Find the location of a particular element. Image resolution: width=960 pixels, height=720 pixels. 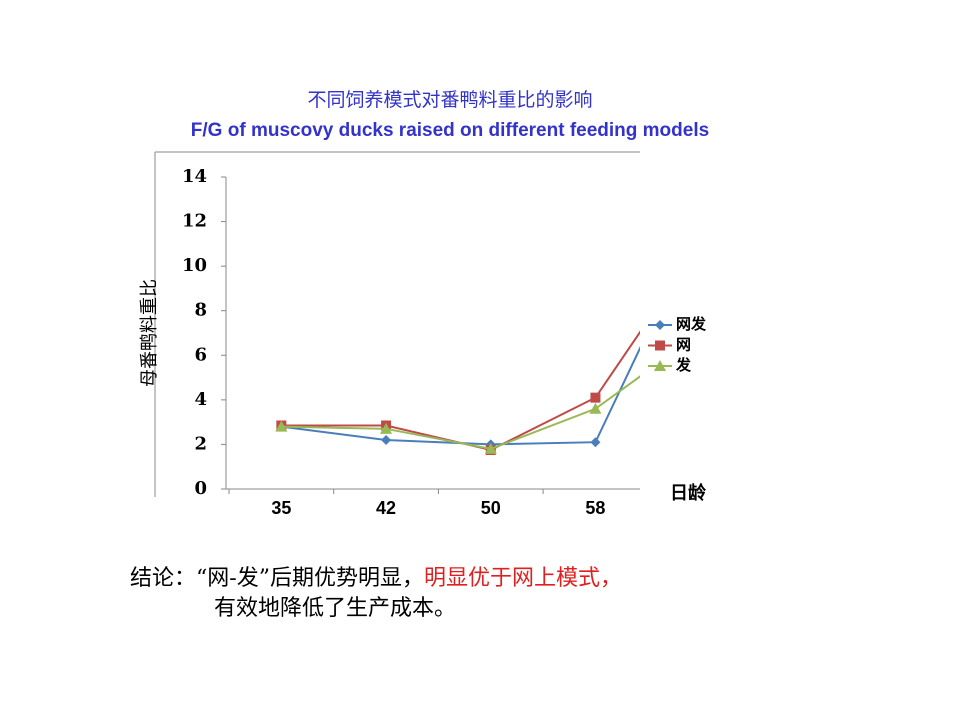

y-tick-label: 4 is located at coordinates (200, 399).